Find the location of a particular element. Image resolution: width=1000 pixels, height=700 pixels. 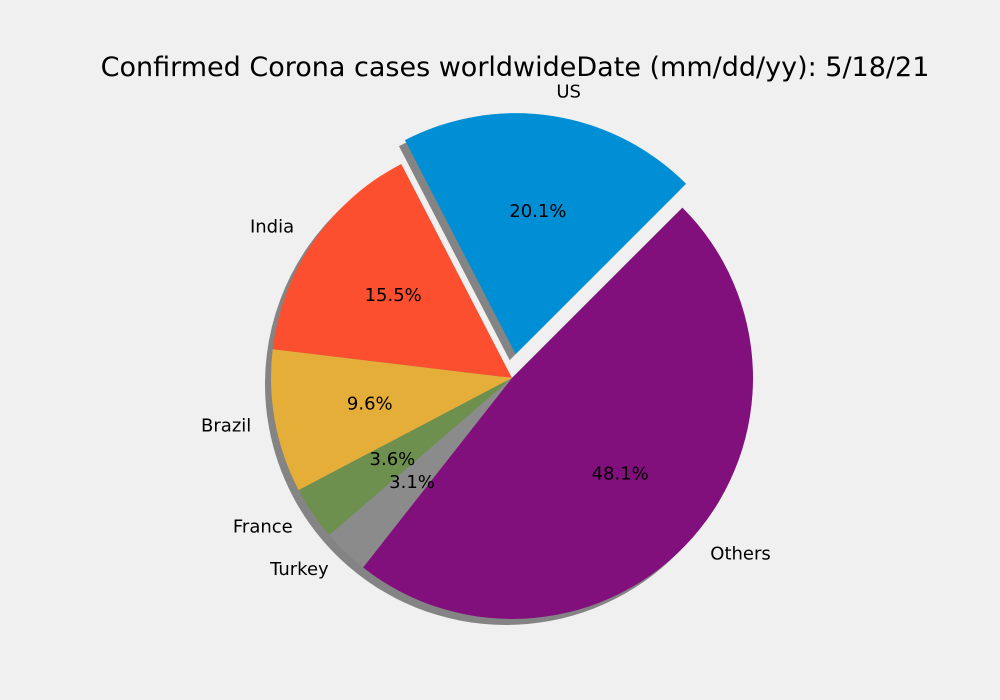

slice-label-france: France is located at coordinates (263, 527).